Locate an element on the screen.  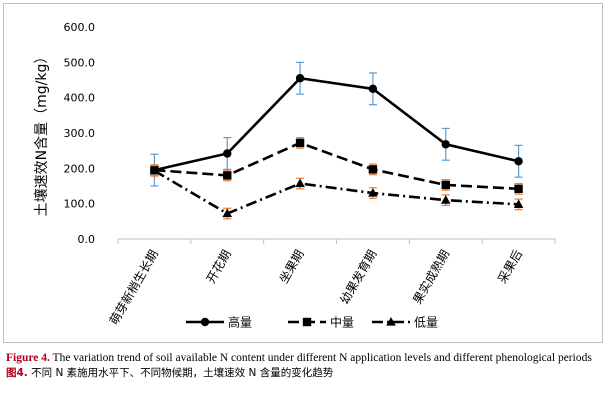
caption-chinese-label: 图4. is located at coordinates (17, 373).